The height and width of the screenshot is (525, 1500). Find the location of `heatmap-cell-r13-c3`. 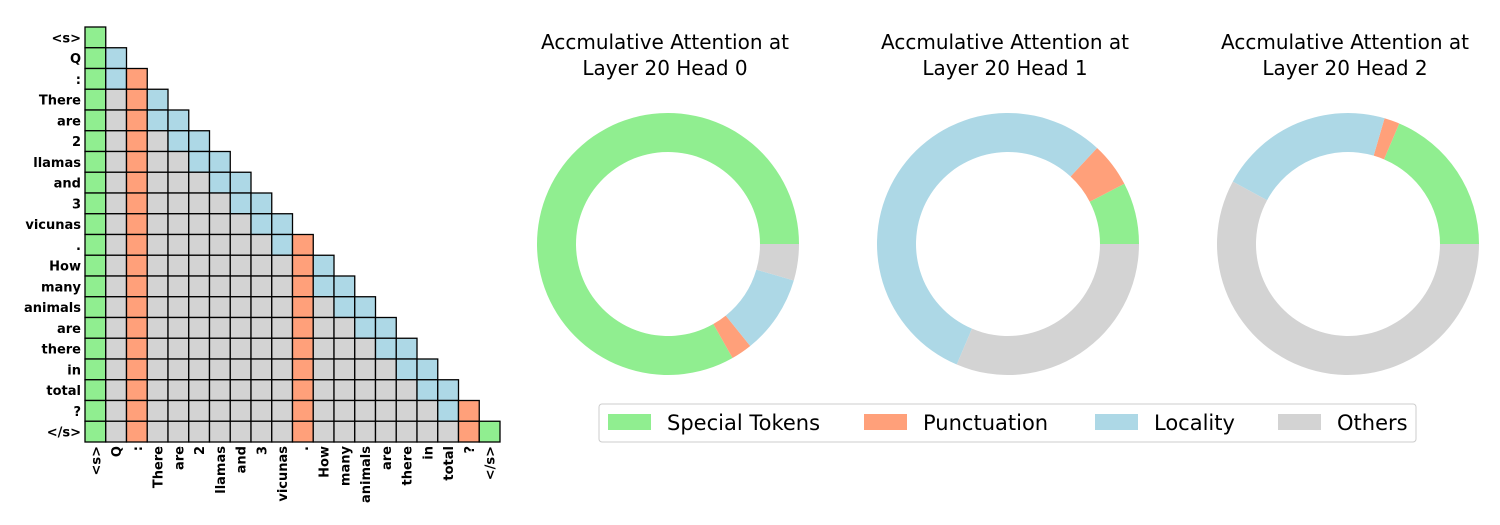

heatmap-cell-r13-c3 is located at coordinates (157, 307).